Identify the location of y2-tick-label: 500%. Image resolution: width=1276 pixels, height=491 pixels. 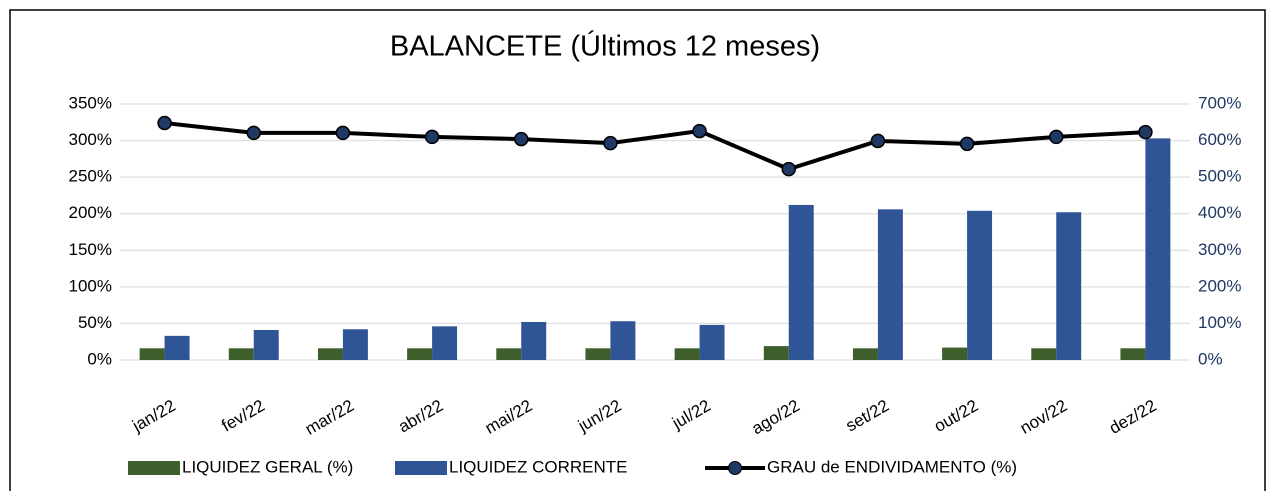
(1219, 176).